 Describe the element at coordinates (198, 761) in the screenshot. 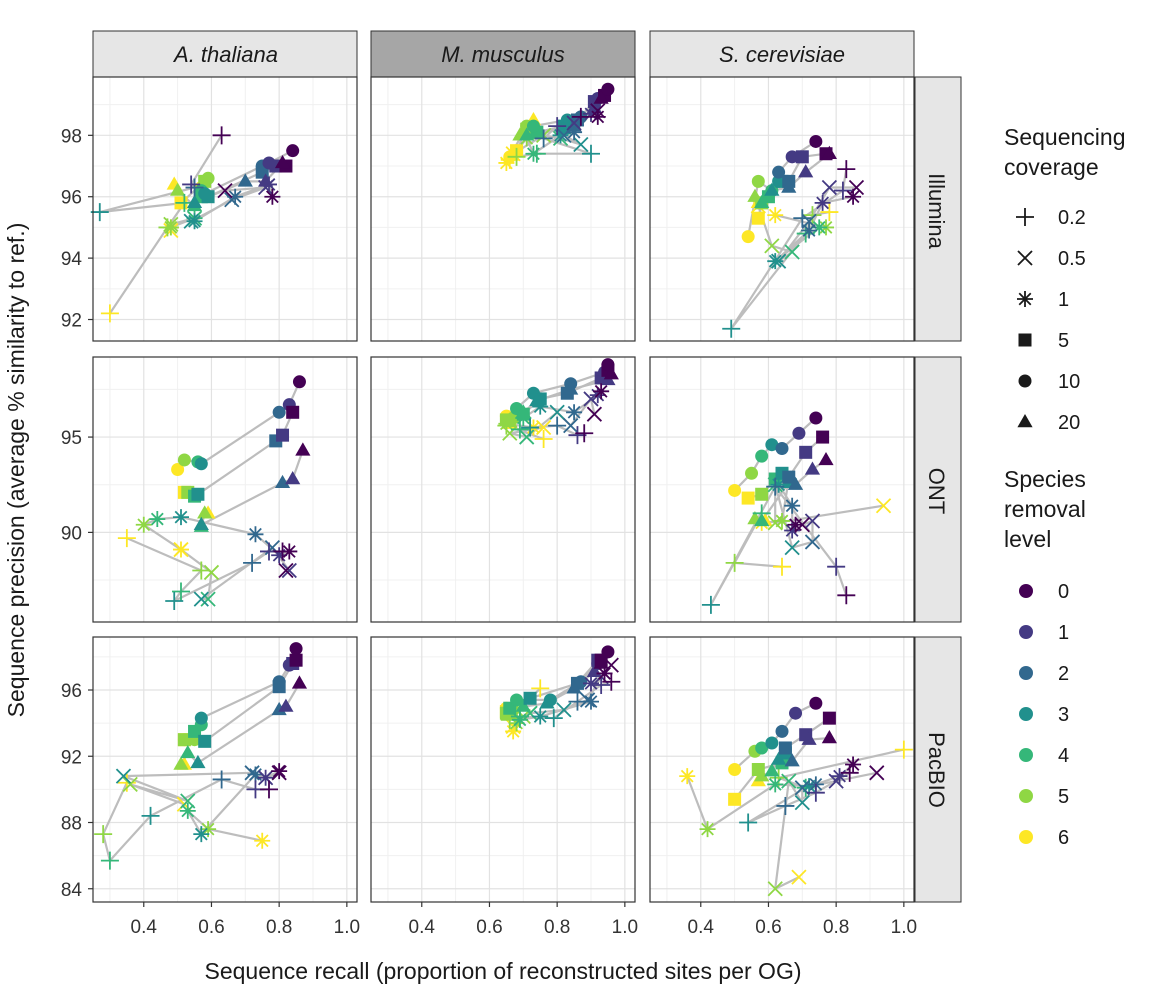

I see `point-l3-cov20` at that location.